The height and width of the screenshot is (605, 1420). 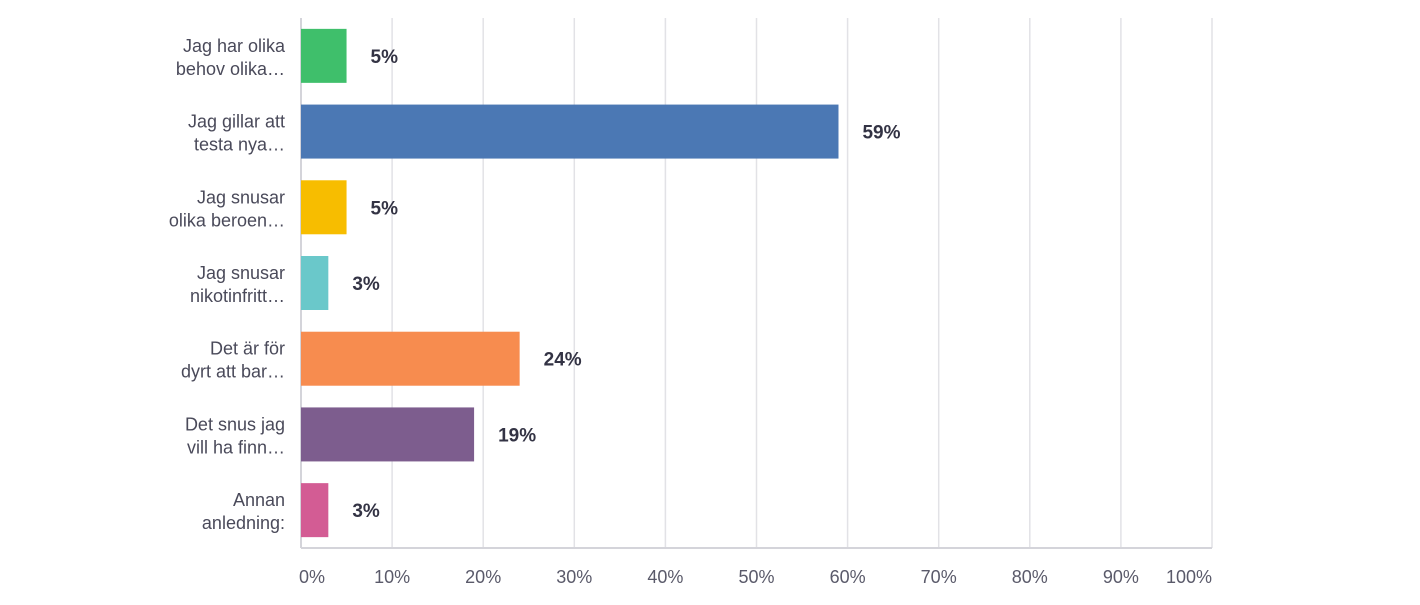 I want to click on x-tick-label: 80%, so click(x=1030, y=577).